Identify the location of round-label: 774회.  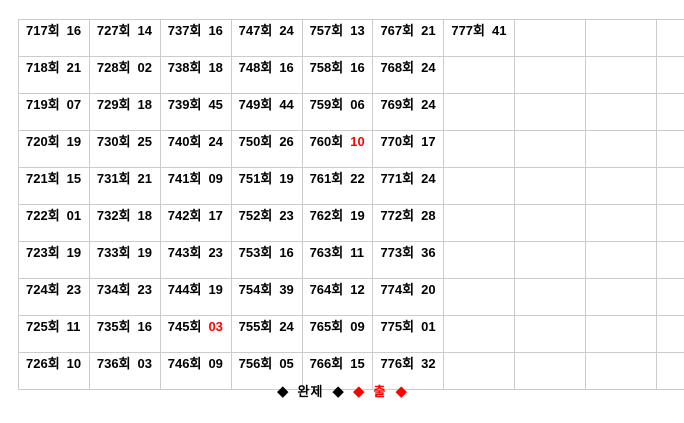
(397, 289).